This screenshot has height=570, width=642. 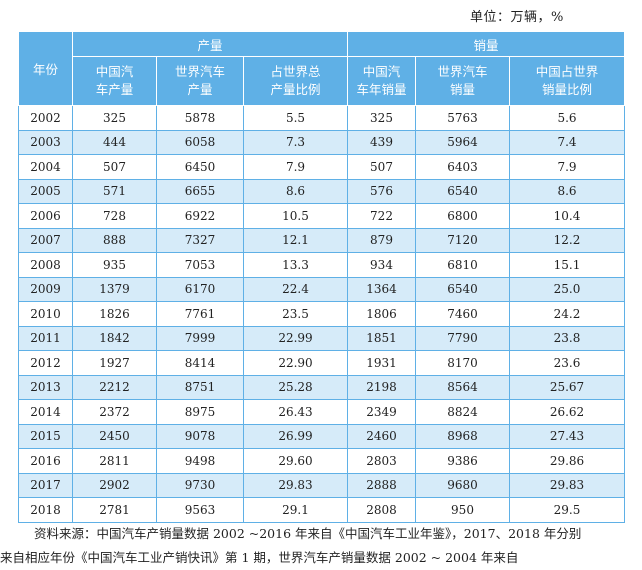 What do you see at coordinates (462, 461) in the screenshot?
I see `table-cell: 9386` at bounding box center [462, 461].